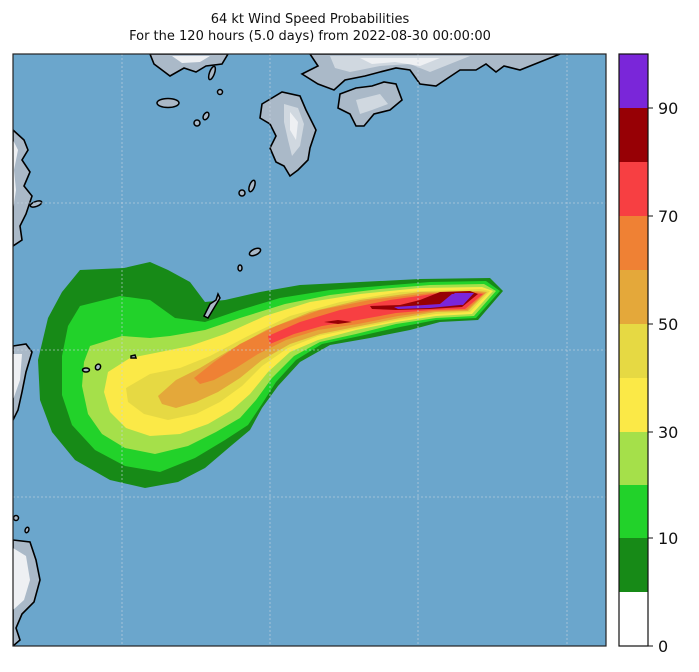 The image size is (699, 672). Describe the element at coordinates (151, 332) in the screenshot. I see `ryukyu-islands` at that location.